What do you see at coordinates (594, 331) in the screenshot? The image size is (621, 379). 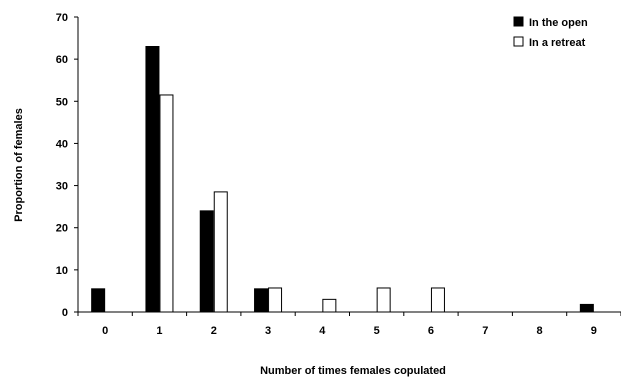 I see `x-tick-label: 9` at bounding box center [594, 331].